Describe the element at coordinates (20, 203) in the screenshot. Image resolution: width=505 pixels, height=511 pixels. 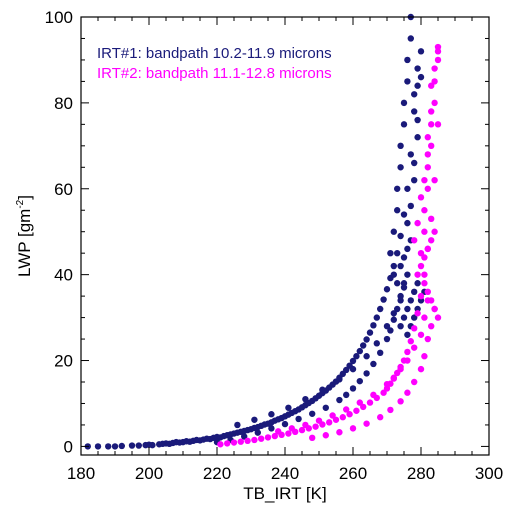
I see `y-axis-label-superscript: -2` at that location.